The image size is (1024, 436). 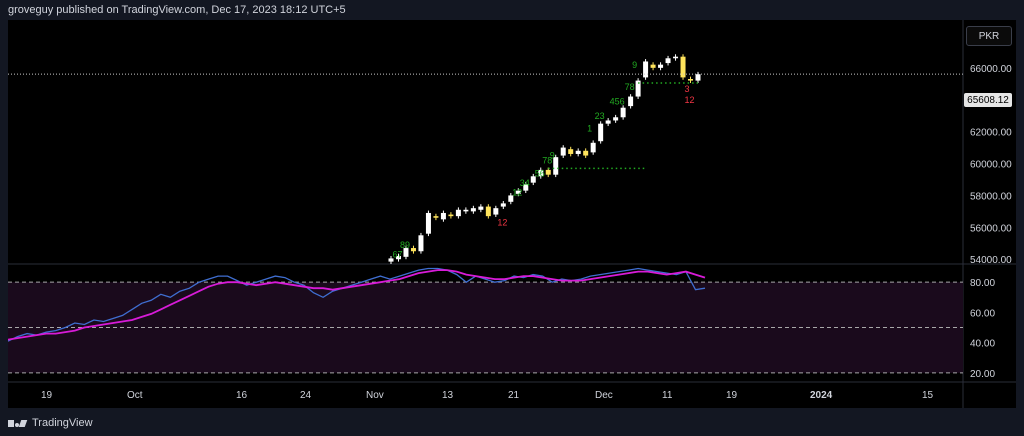 What do you see at coordinates (135, 395) in the screenshot?
I see `time-tick-label: Oct` at bounding box center [135, 395].